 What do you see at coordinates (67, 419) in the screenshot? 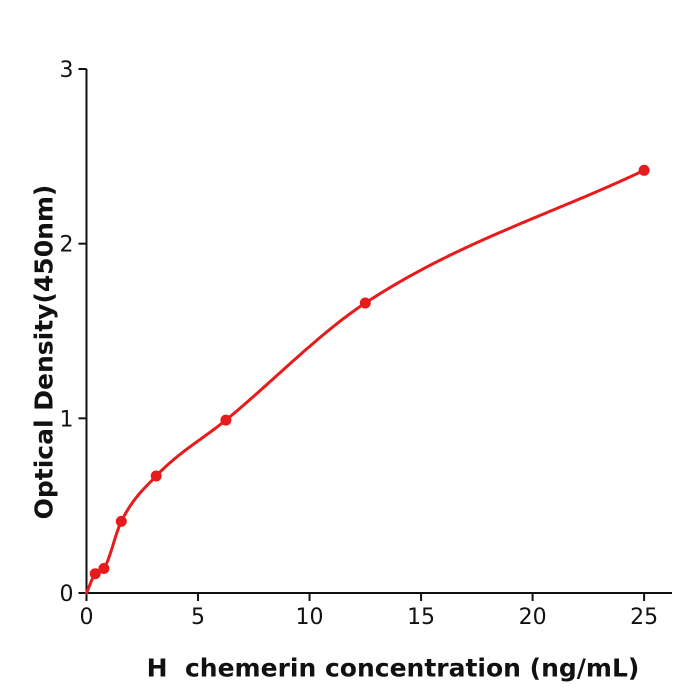
I see `y-tick-label: 1` at bounding box center [67, 419].